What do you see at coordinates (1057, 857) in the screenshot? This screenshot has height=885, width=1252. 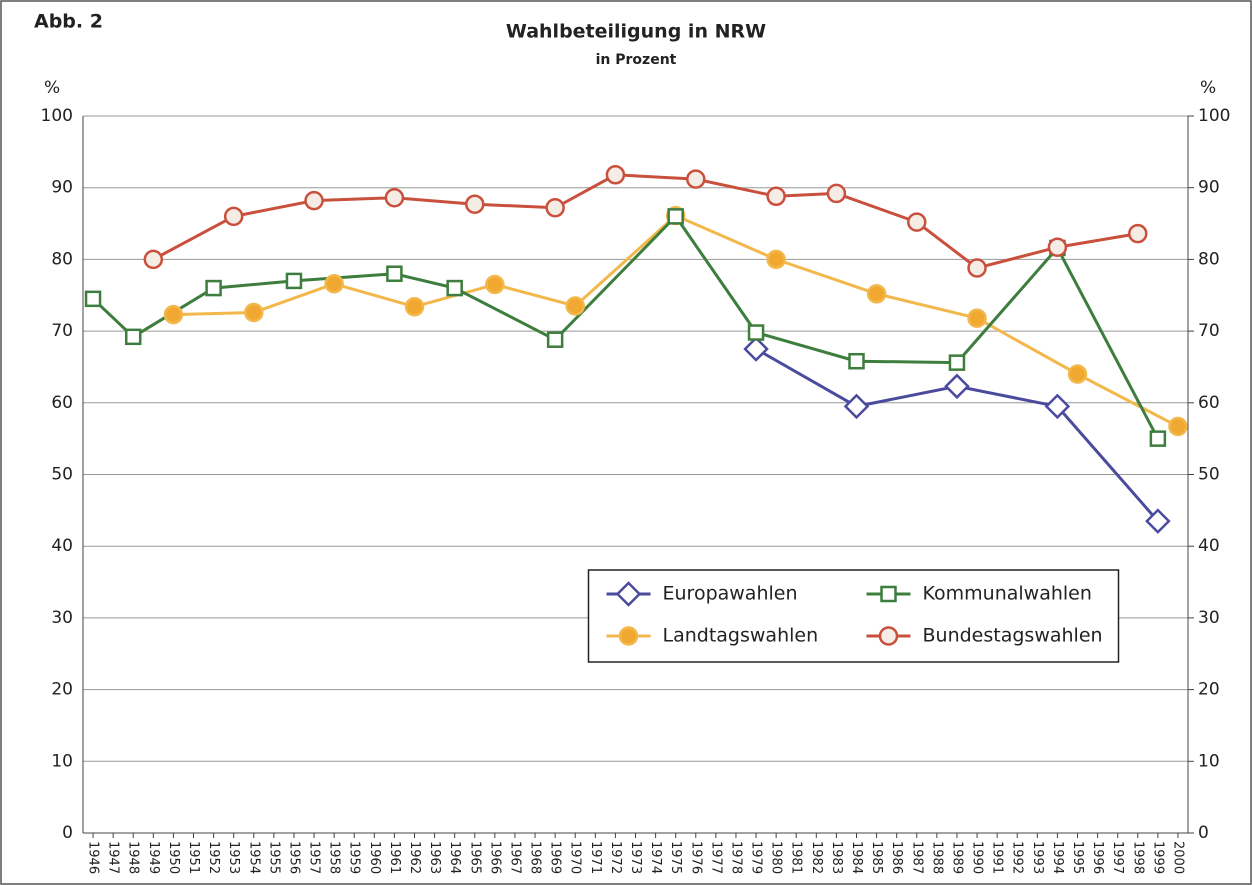 I see `x-tick-label: 1994` at bounding box center [1057, 857].